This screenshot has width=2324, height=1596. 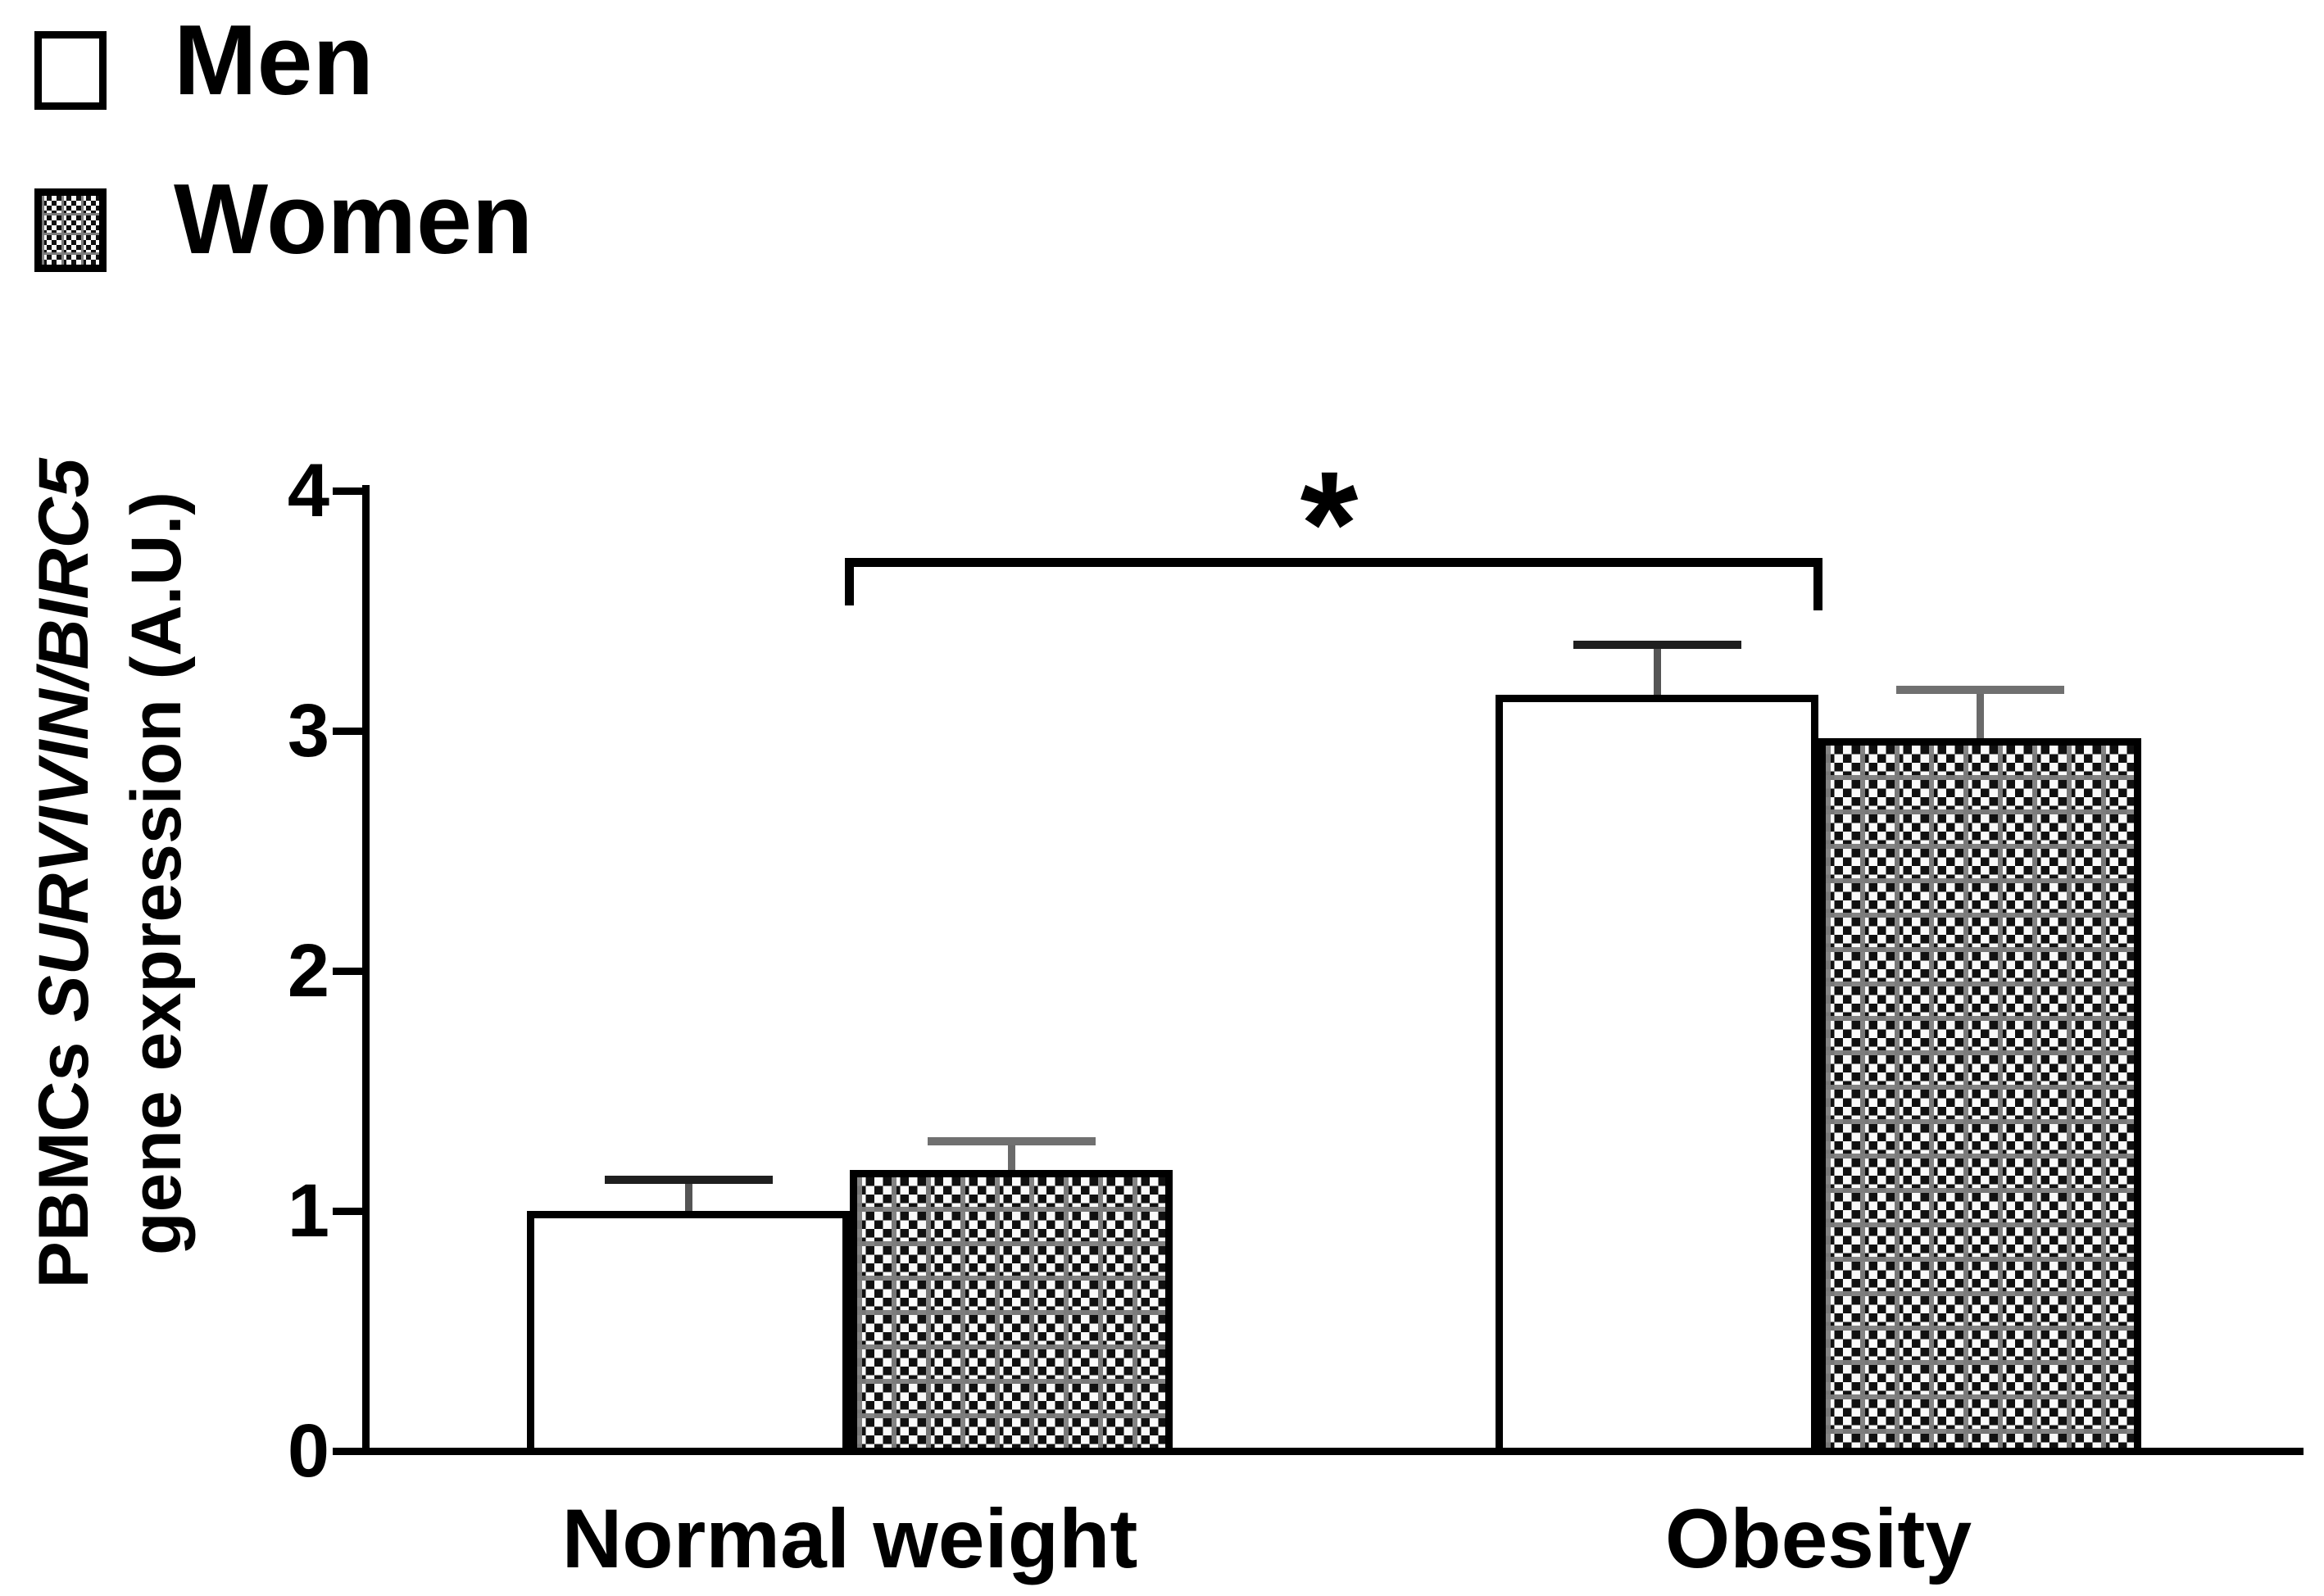 What do you see at coordinates (1011, 1312) in the screenshot?
I see `bar-normal-weight-women` at bounding box center [1011, 1312].